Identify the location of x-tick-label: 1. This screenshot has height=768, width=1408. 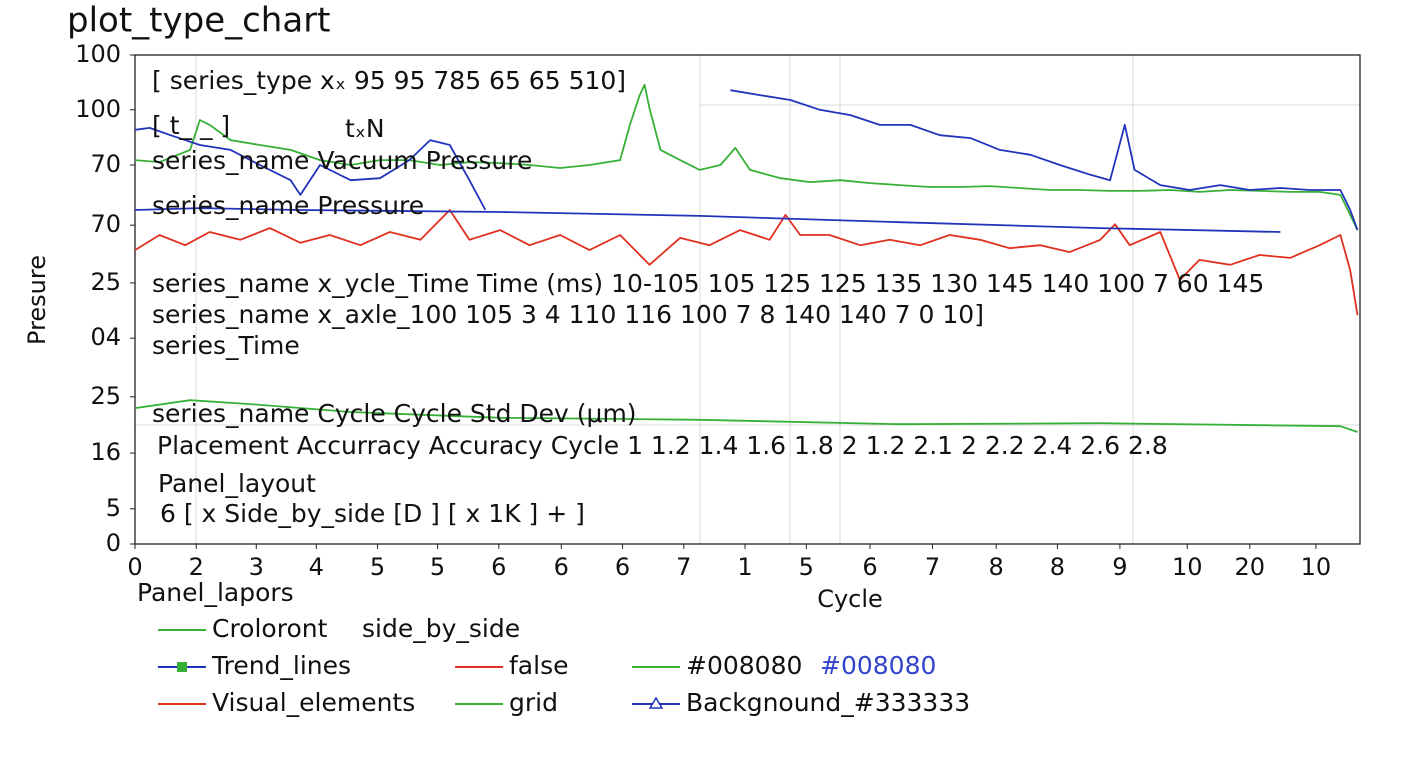
(744, 567).